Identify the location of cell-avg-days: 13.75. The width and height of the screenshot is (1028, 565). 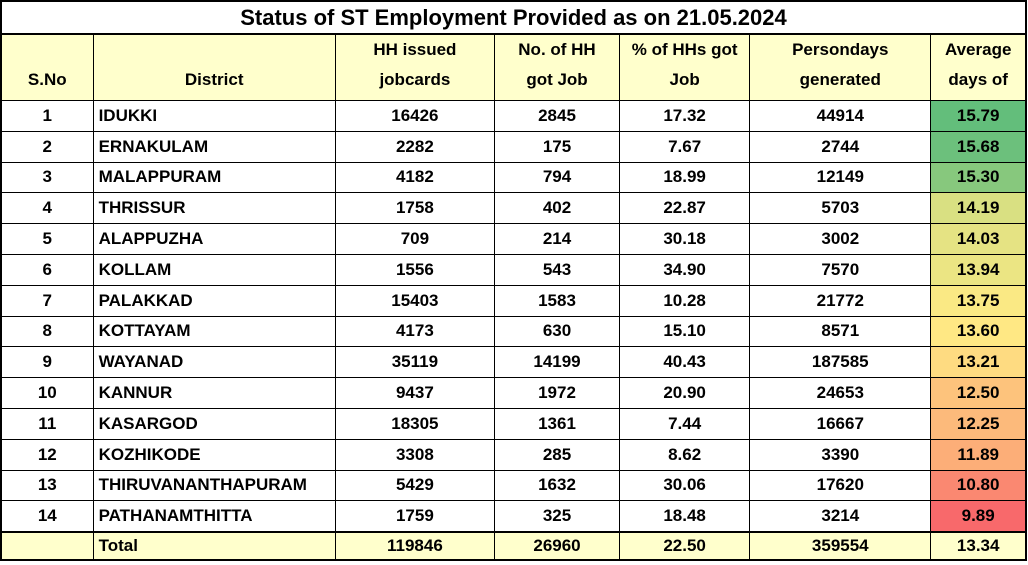
(978, 300).